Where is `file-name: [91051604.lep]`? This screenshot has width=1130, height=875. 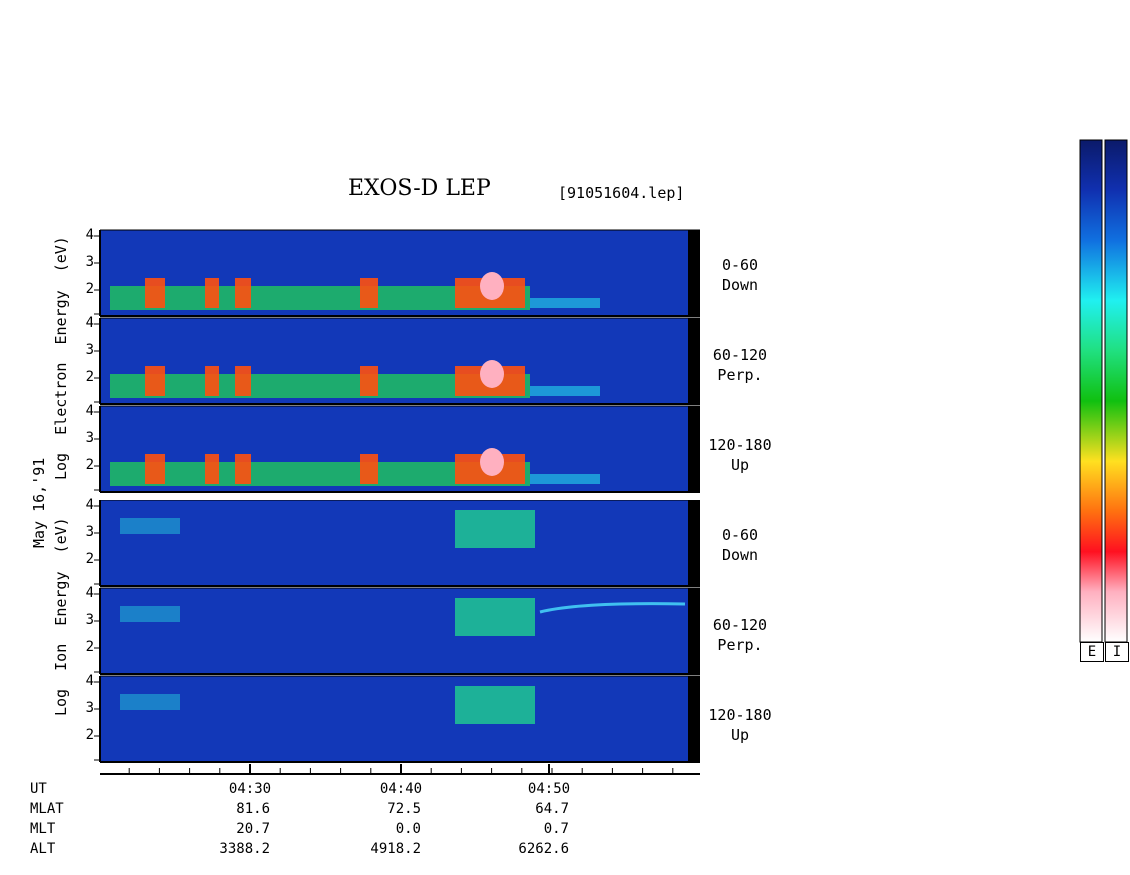
file-name: [91051604.lep] is located at coordinates (621, 193).